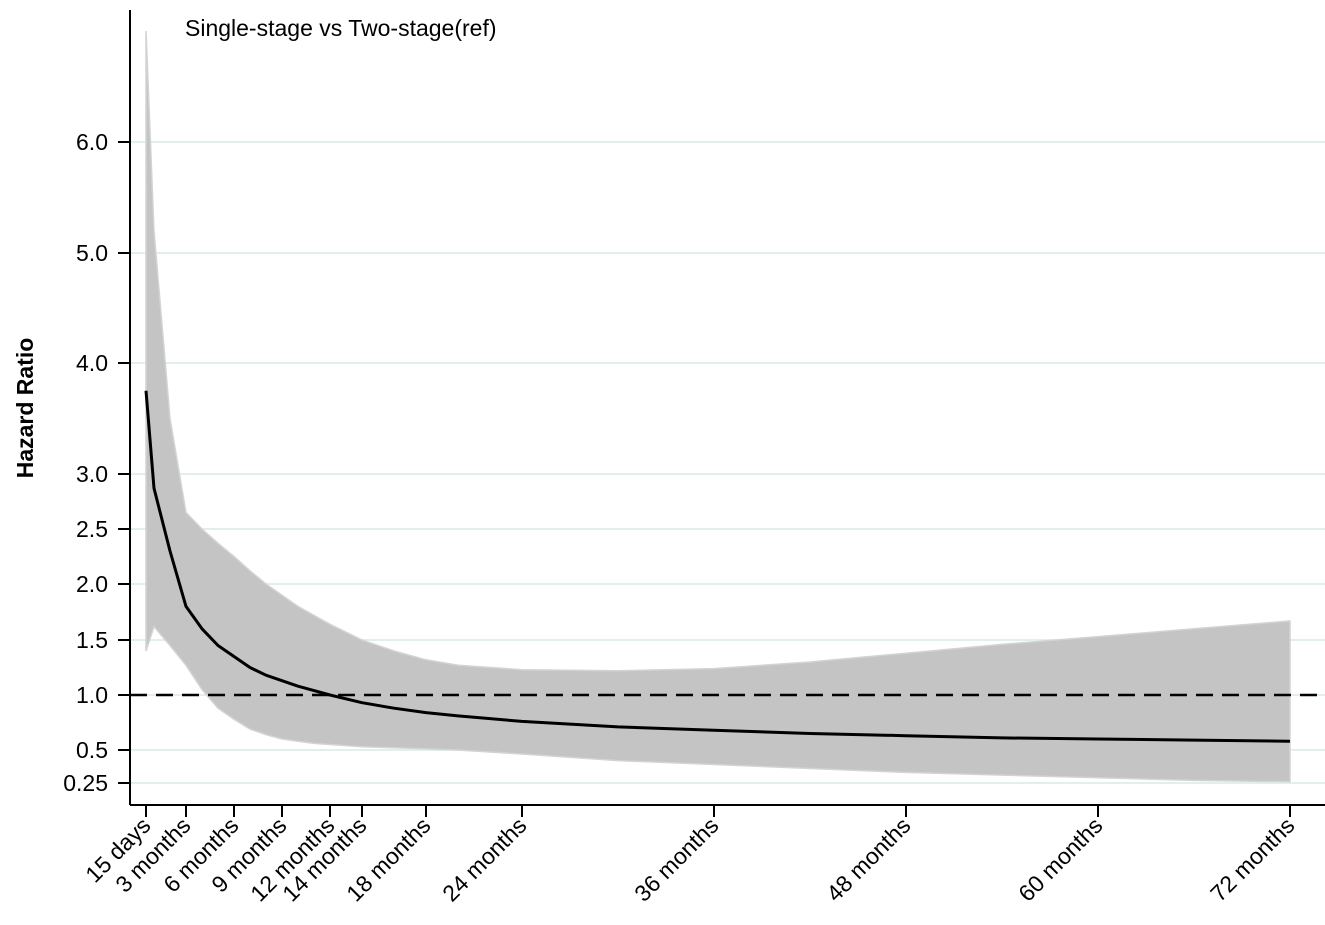 The image size is (1325, 925). What do you see at coordinates (92, 142) in the screenshot?
I see `y-tick-label: 6.0` at bounding box center [92, 142].